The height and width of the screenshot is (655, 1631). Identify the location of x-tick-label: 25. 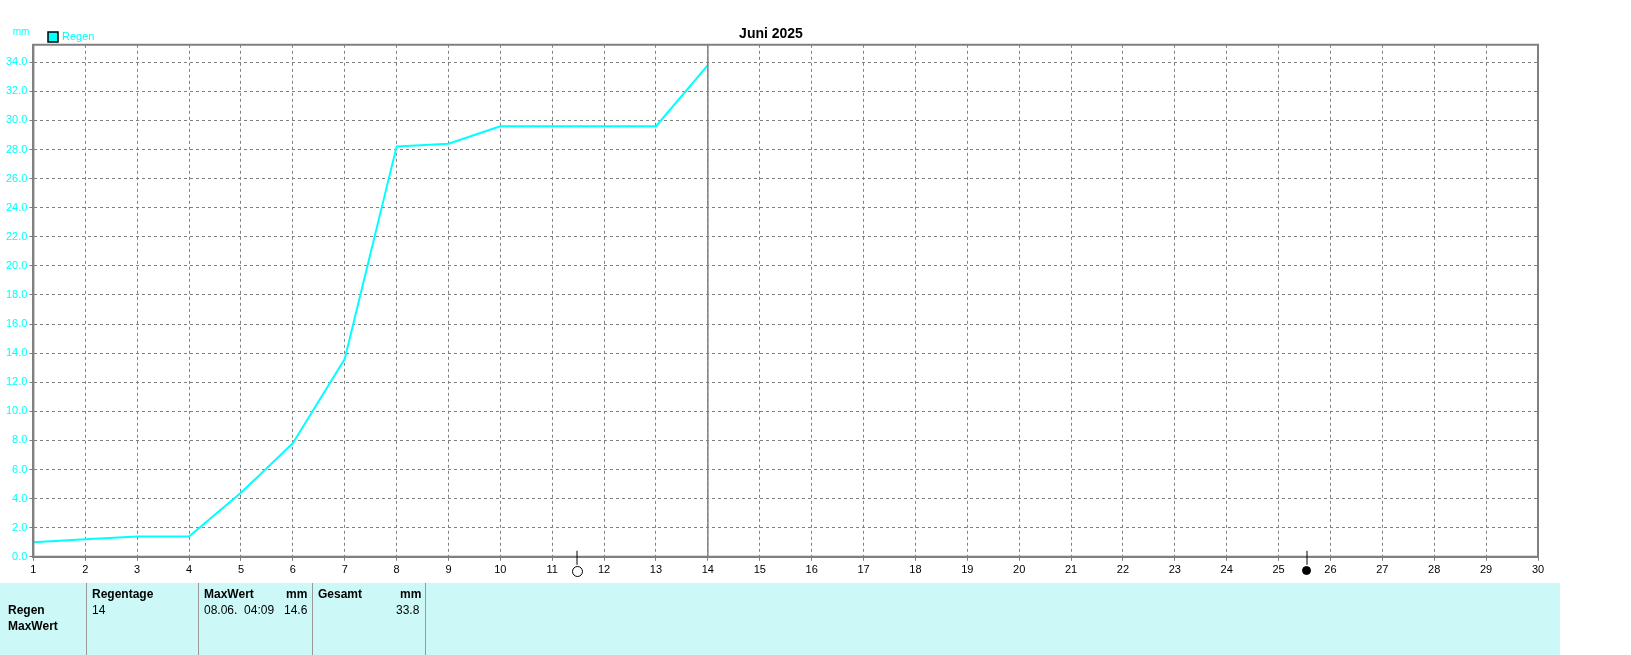
(1278, 569).